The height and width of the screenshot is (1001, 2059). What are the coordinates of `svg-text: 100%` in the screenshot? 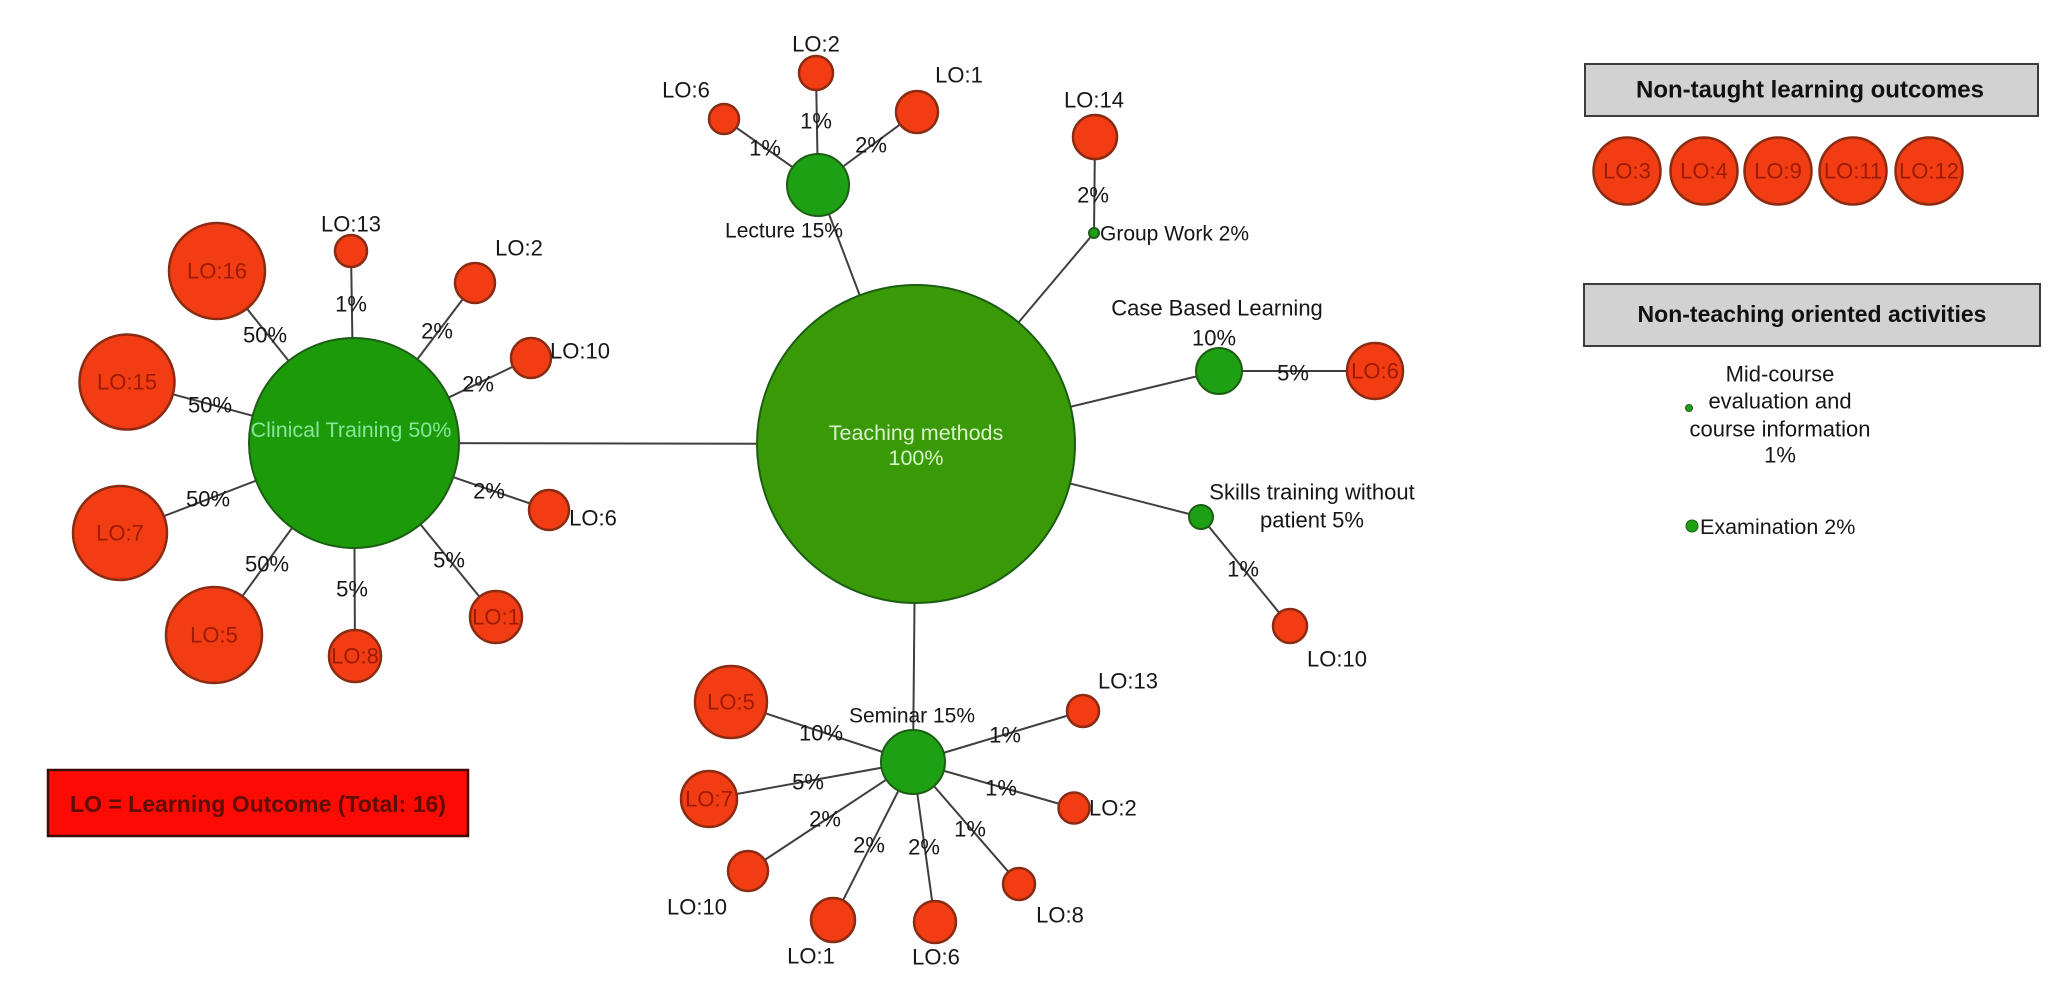 It's located at (916, 458).